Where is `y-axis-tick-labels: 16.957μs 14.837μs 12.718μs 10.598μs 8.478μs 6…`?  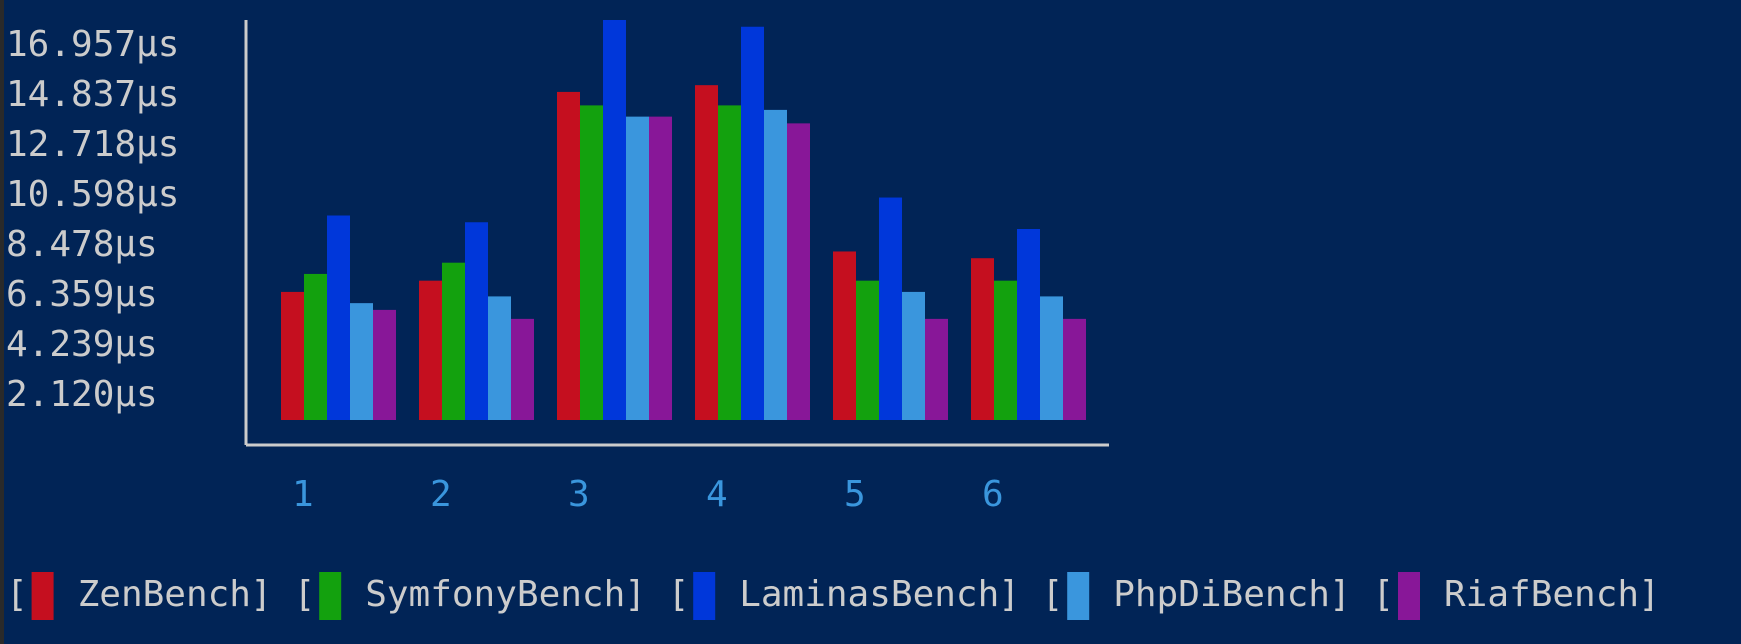 y-axis-tick-labels: 16.957μs 14.837μs 12.718μs 10.598μs 8.478μs 6… is located at coordinates (92, 219).